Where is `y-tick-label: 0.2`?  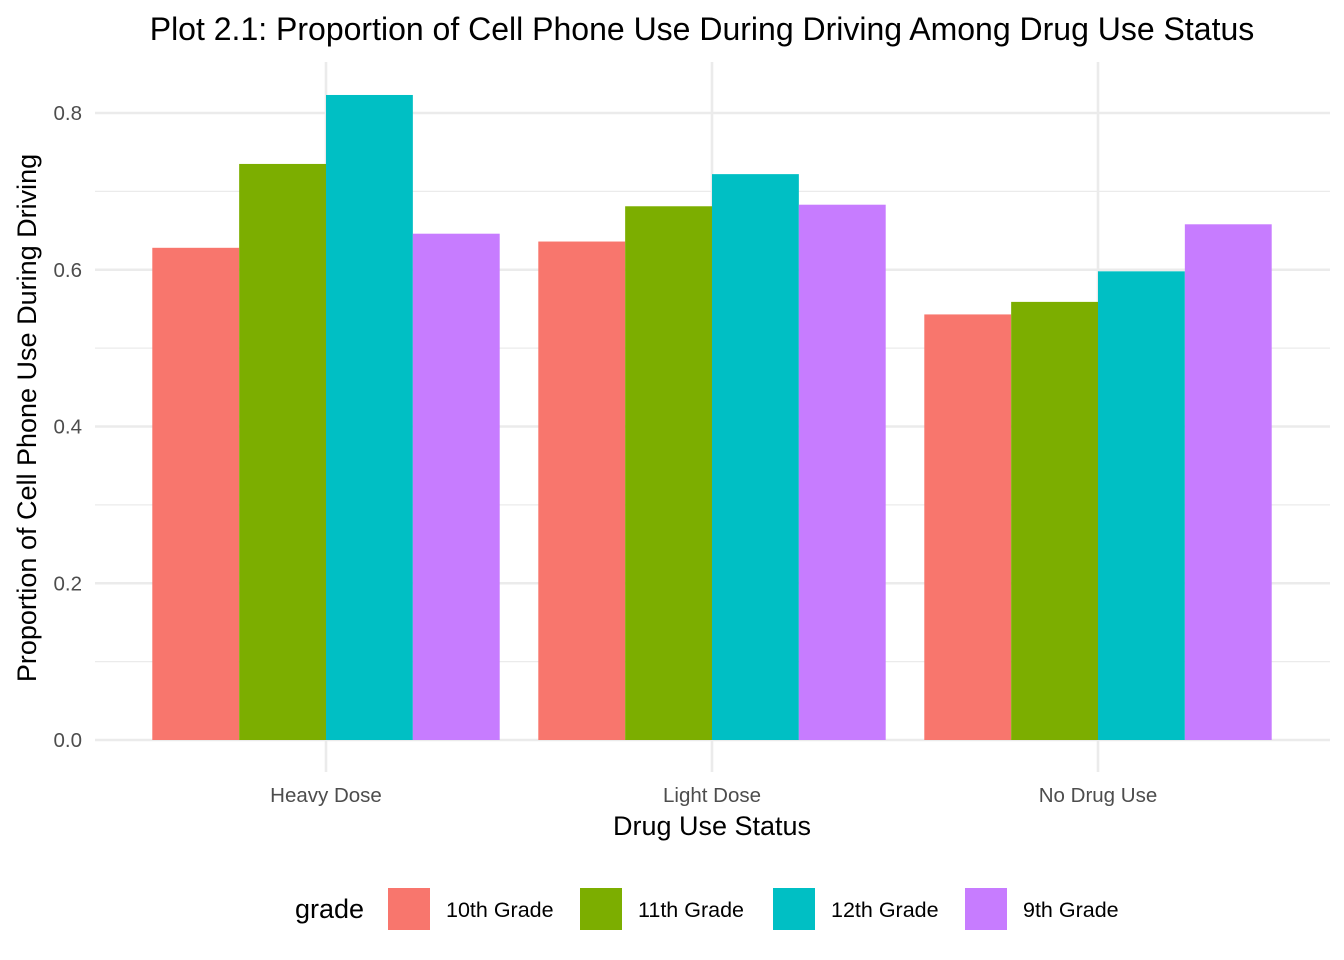
y-tick-label: 0.2 is located at coordinates (68, 583).